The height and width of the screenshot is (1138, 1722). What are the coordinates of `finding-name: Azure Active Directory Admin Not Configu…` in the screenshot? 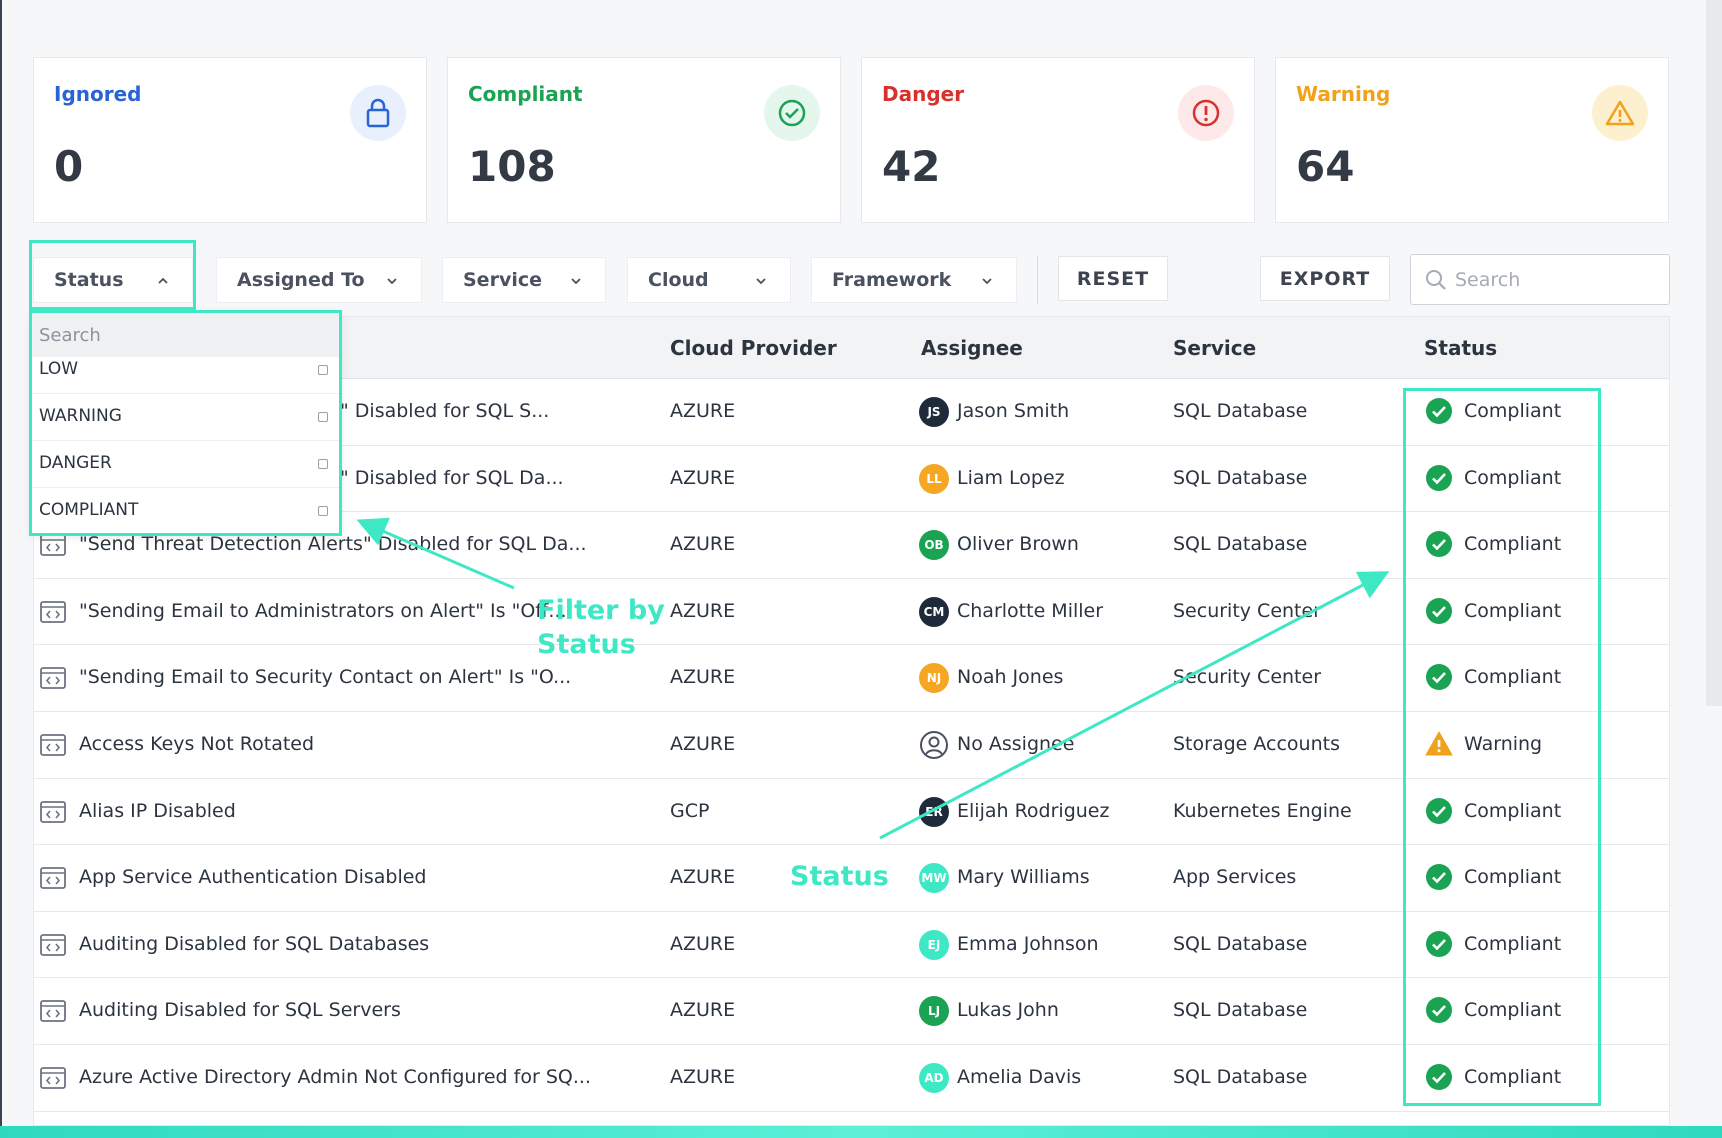 It's located at (335, 1077).